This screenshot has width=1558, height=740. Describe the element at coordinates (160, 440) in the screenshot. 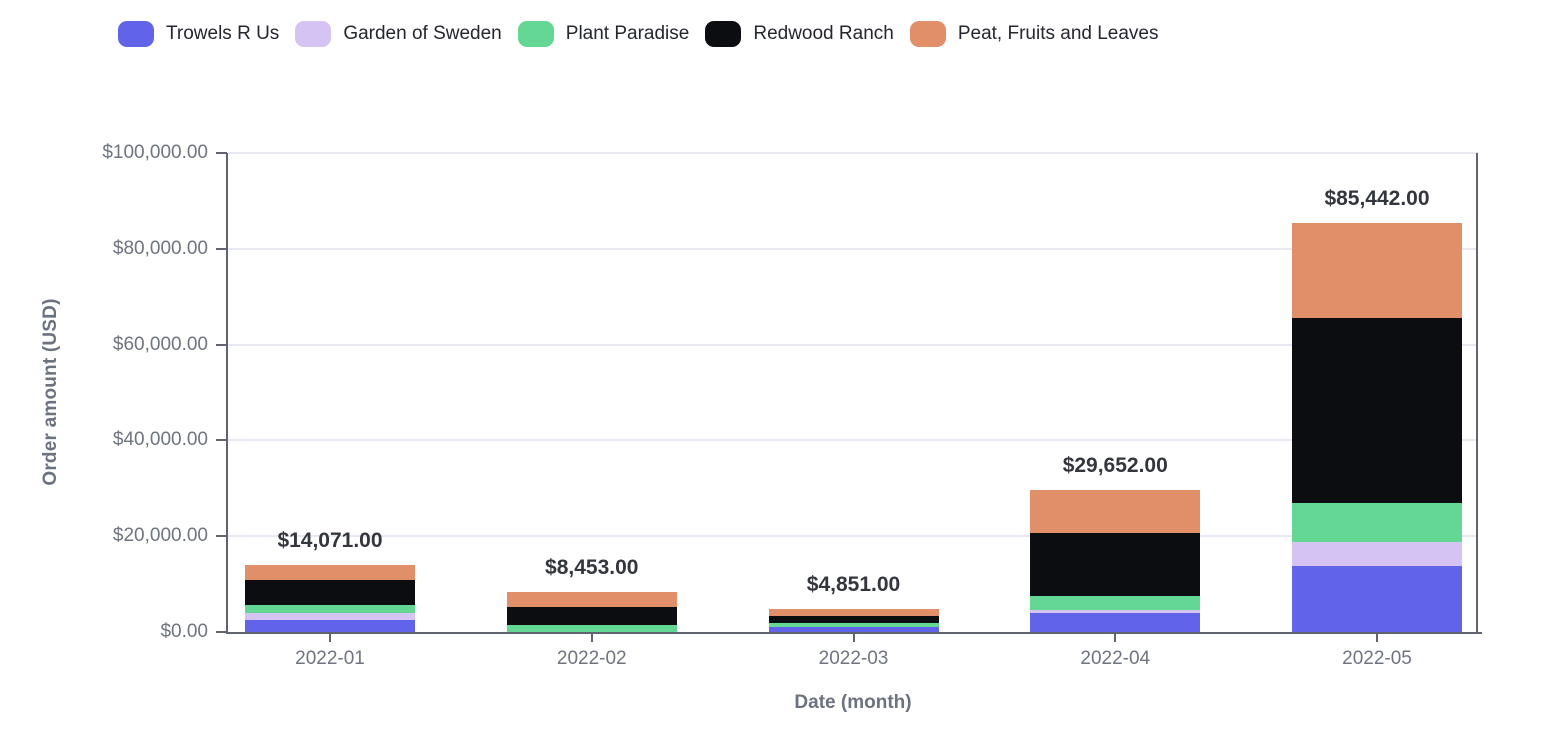

I see `y-tick-label: $40,000.00` at that location.